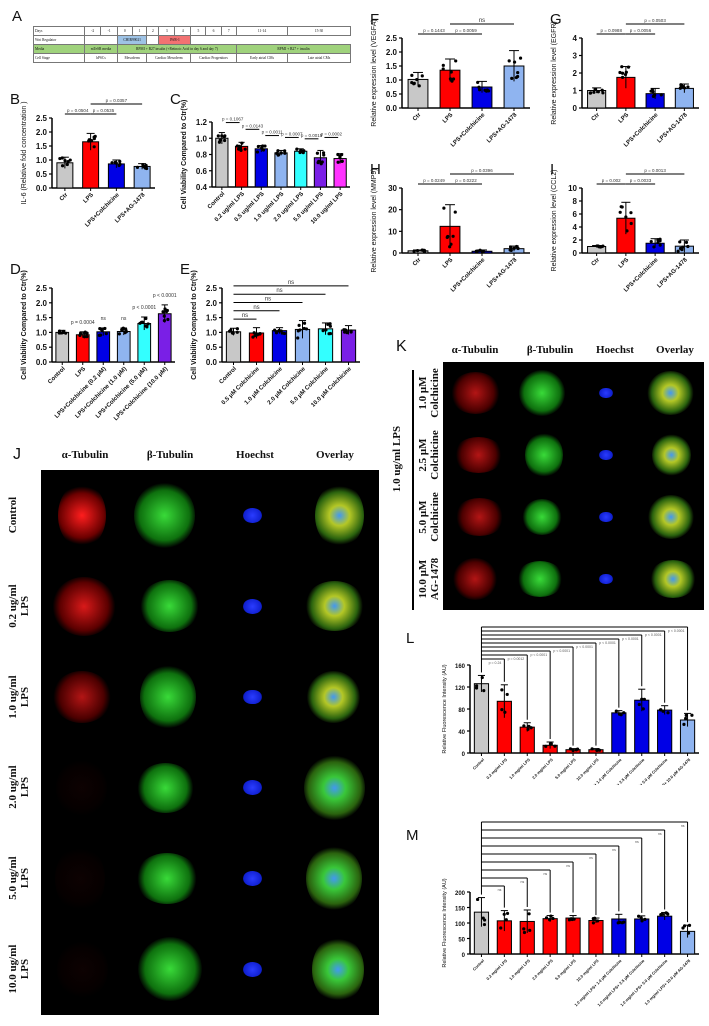 This screenshot has height=1026, width=709. Describe the element at coordinates (153, 31) in the screenshot. I see `table-cell: 2` at that location.